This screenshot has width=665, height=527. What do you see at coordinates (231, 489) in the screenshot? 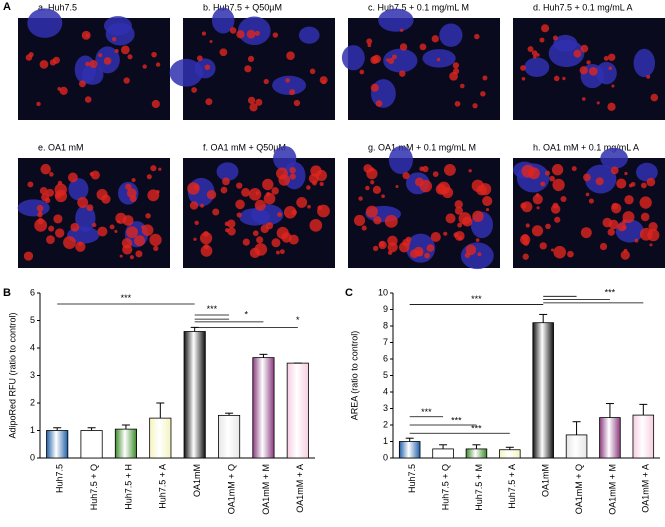
I see `x-tick-label: OA1mM + Q` at bounding box center [231, 489].